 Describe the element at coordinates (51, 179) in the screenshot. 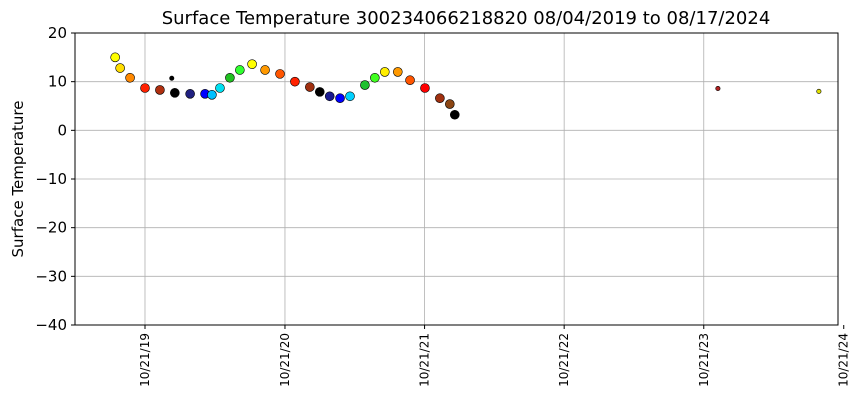

I see `y-tick-label: −10` at that location.